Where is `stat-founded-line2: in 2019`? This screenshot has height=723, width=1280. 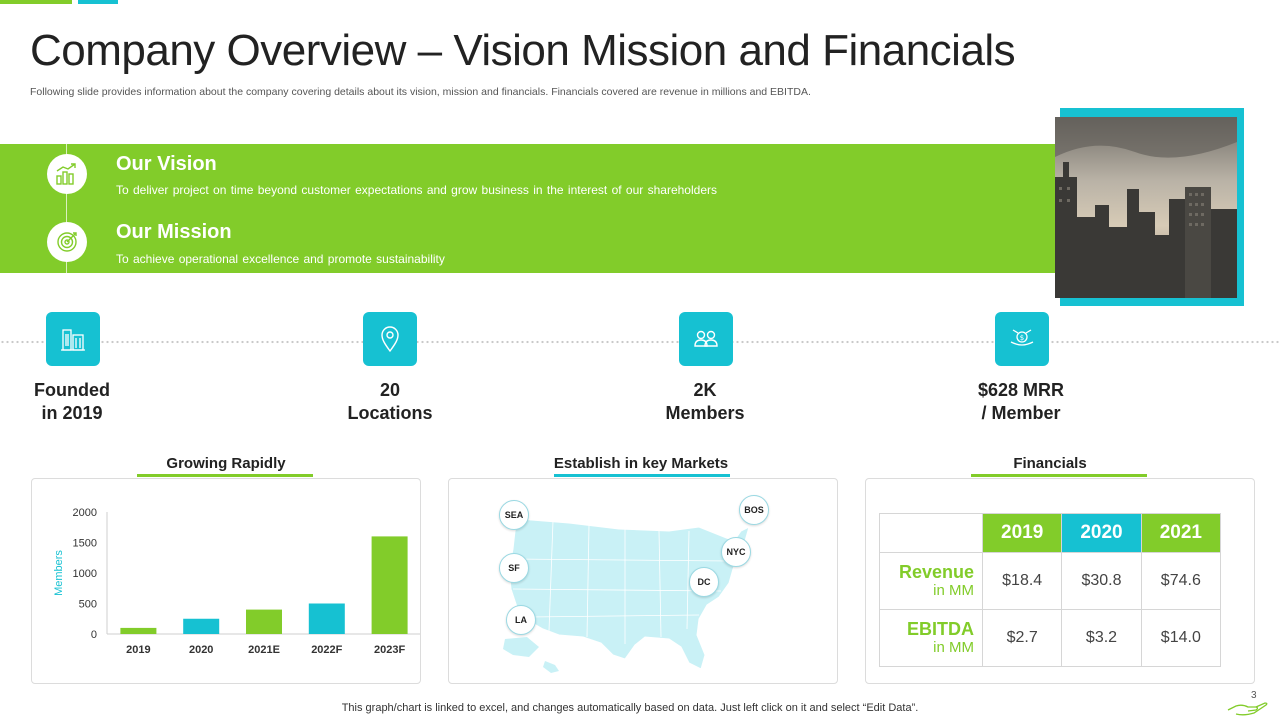
stat-founded-line2: in 2019 is located at coordinates (72, 413).